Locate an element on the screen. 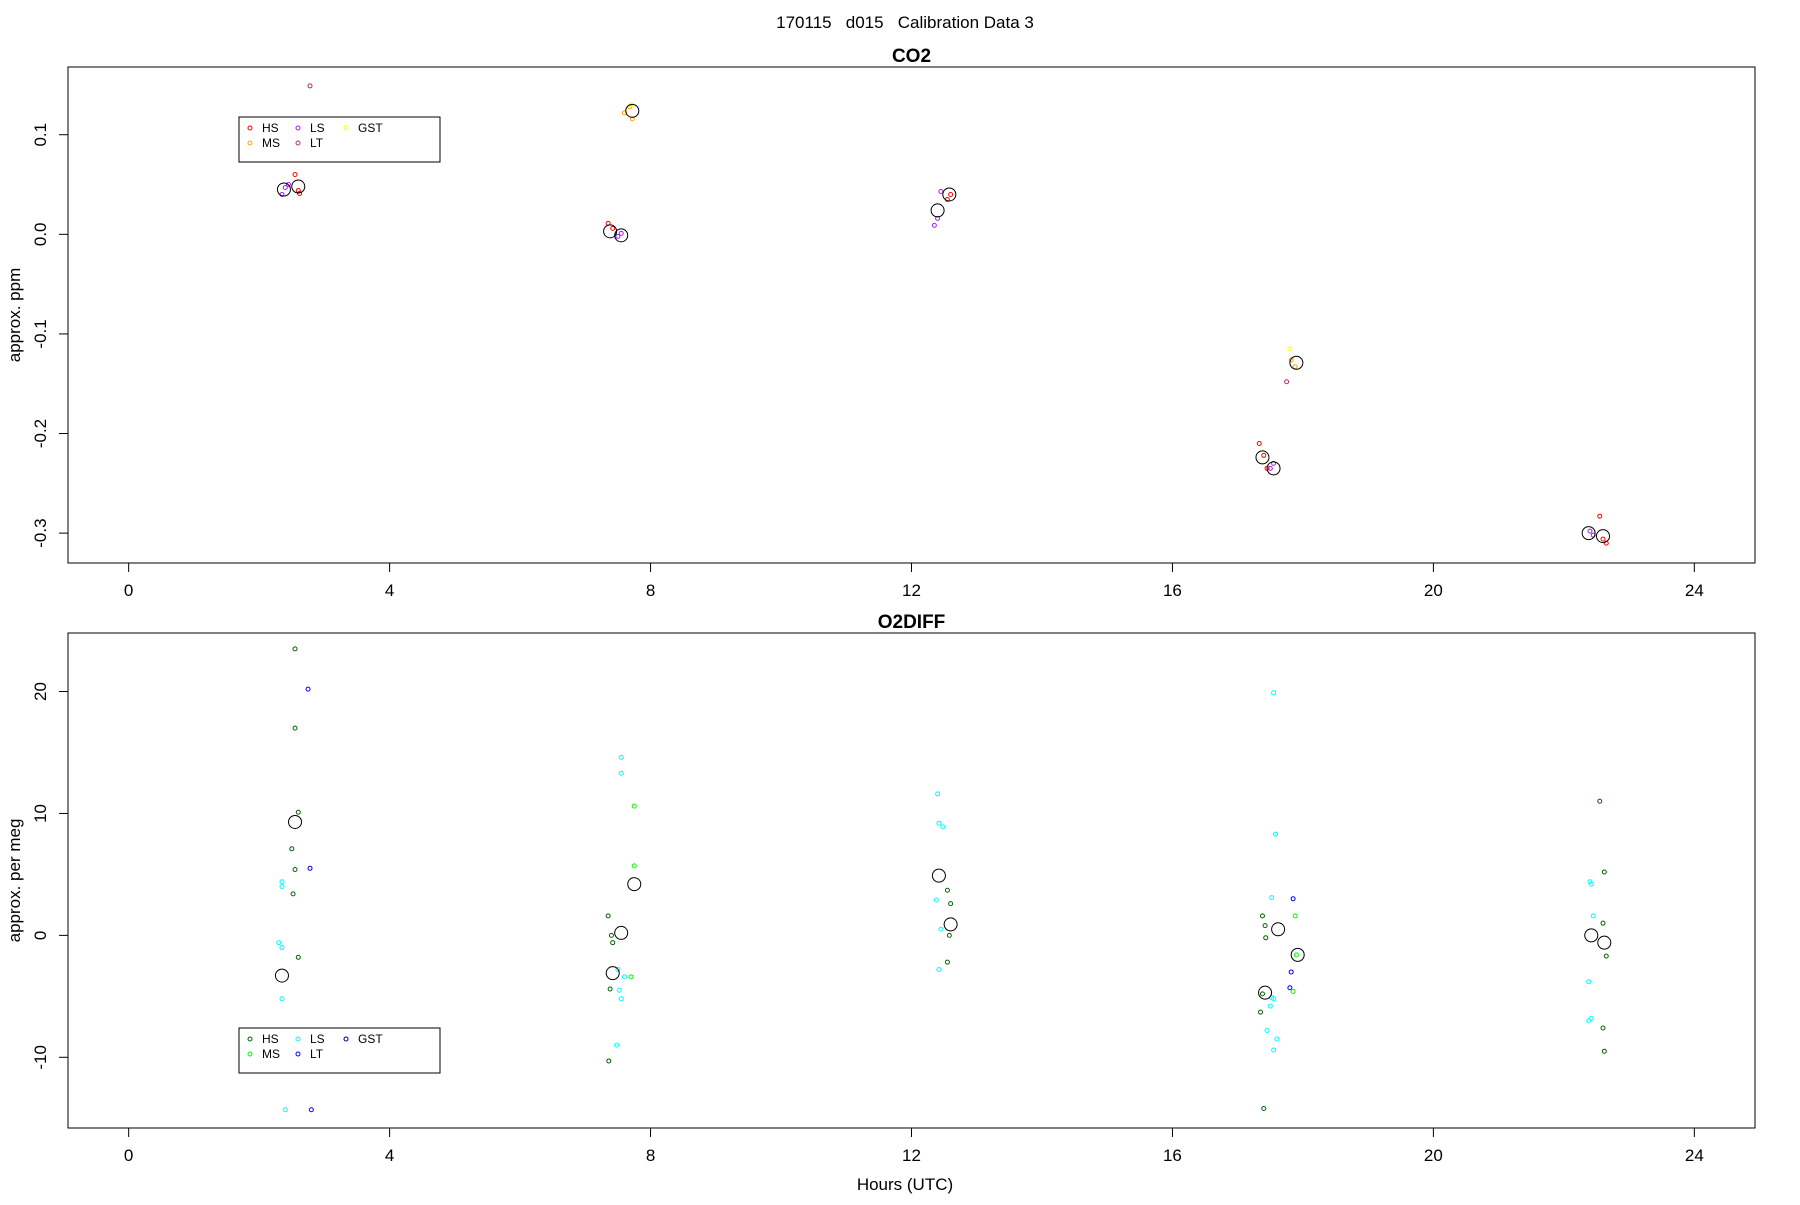 Image resolution: width=1800 pixels, height=1205 pixels. chart0-y-tick-label: 0.1 is located at coordinates (40, 135).